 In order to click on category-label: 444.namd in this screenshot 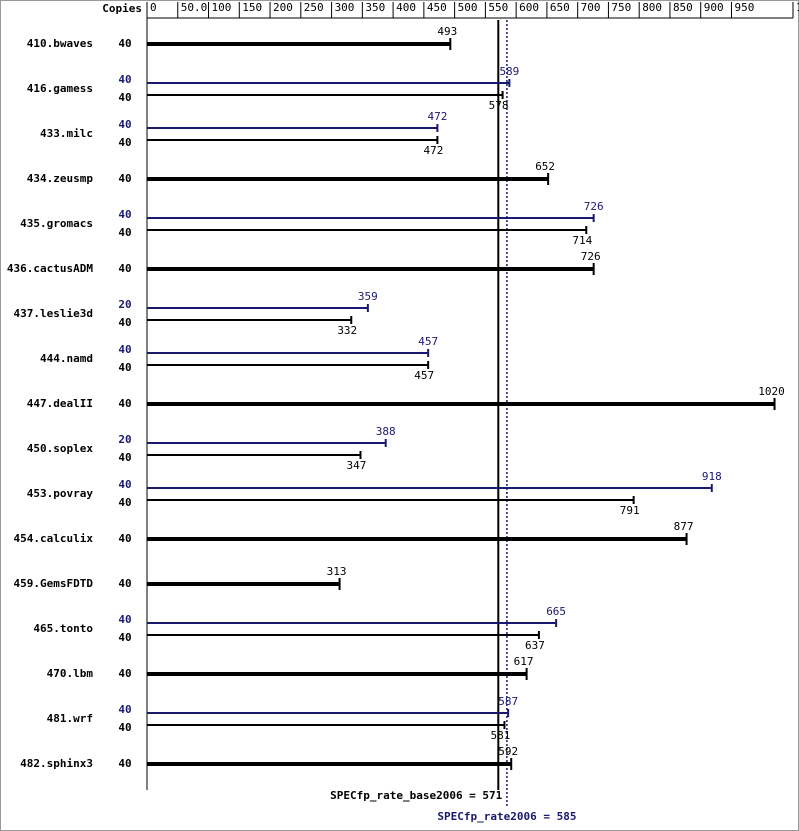, I will do `click(66, 358)`.